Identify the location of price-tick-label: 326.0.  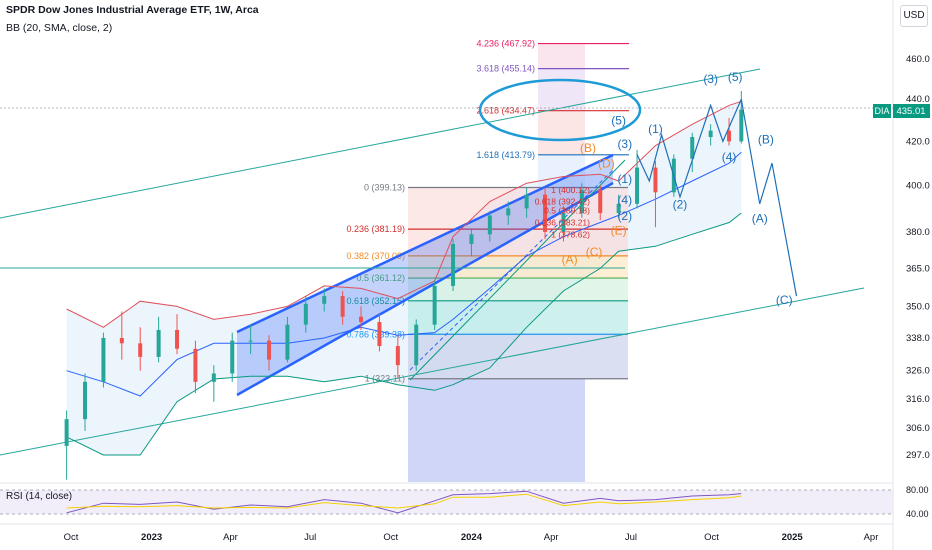
(918, 371).